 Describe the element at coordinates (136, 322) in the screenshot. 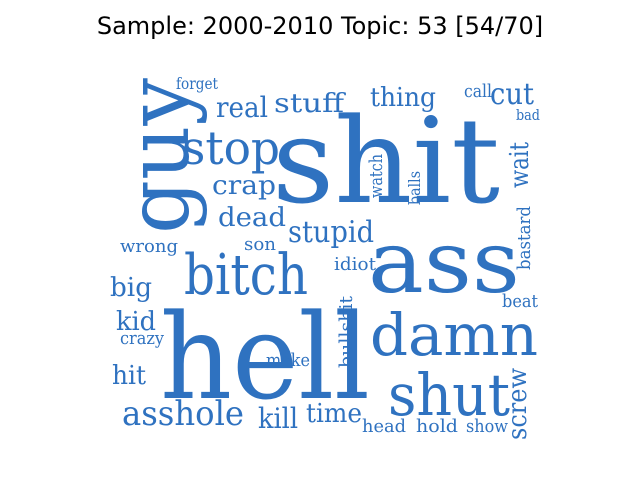

I see `word-kid: kid` at that location.